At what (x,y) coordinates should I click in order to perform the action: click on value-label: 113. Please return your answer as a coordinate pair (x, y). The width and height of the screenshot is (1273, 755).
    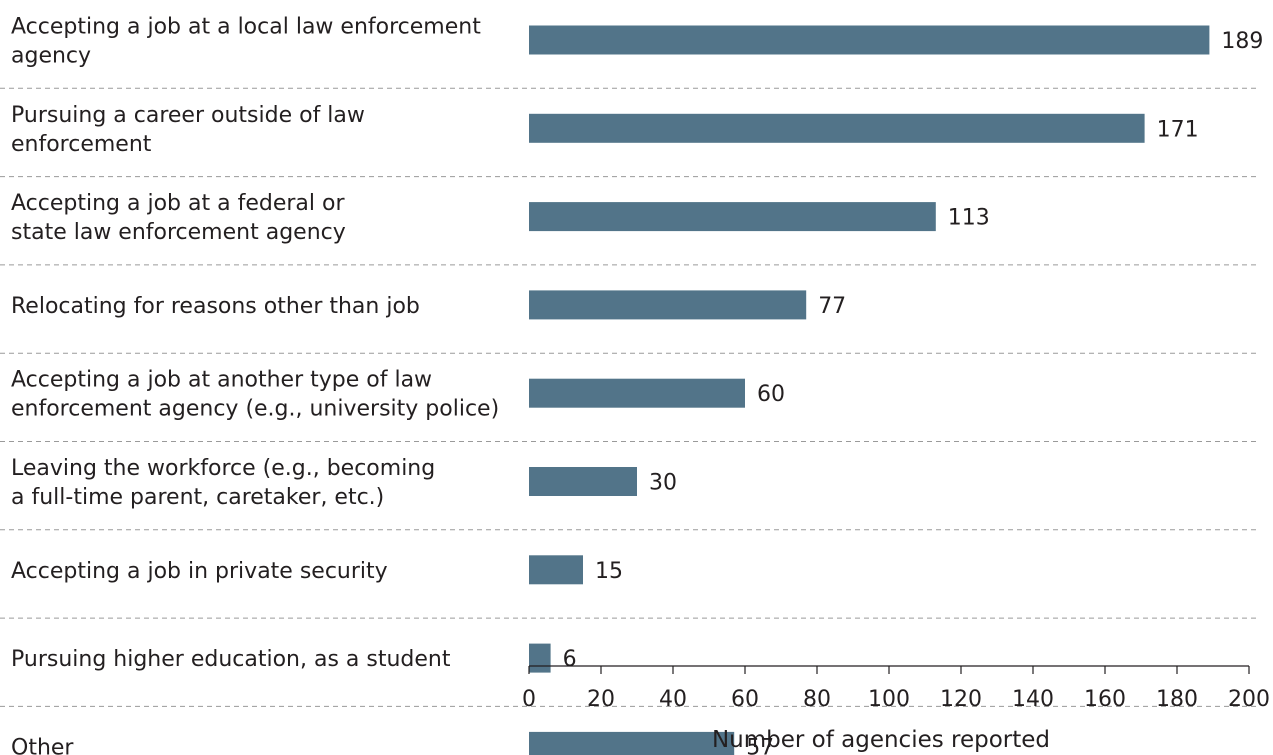
    Looking at the image, I should click on (969, 218).